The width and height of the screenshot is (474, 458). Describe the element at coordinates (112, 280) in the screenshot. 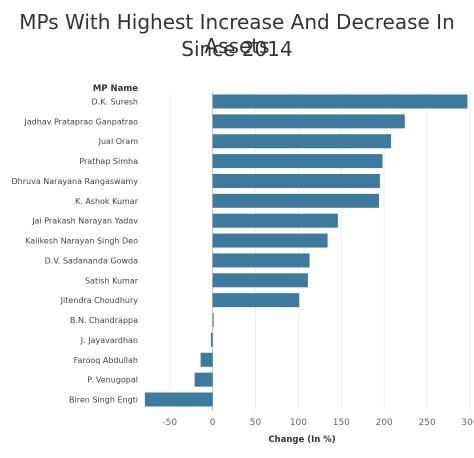

I see `category-label: Satish Kumar` at that location.